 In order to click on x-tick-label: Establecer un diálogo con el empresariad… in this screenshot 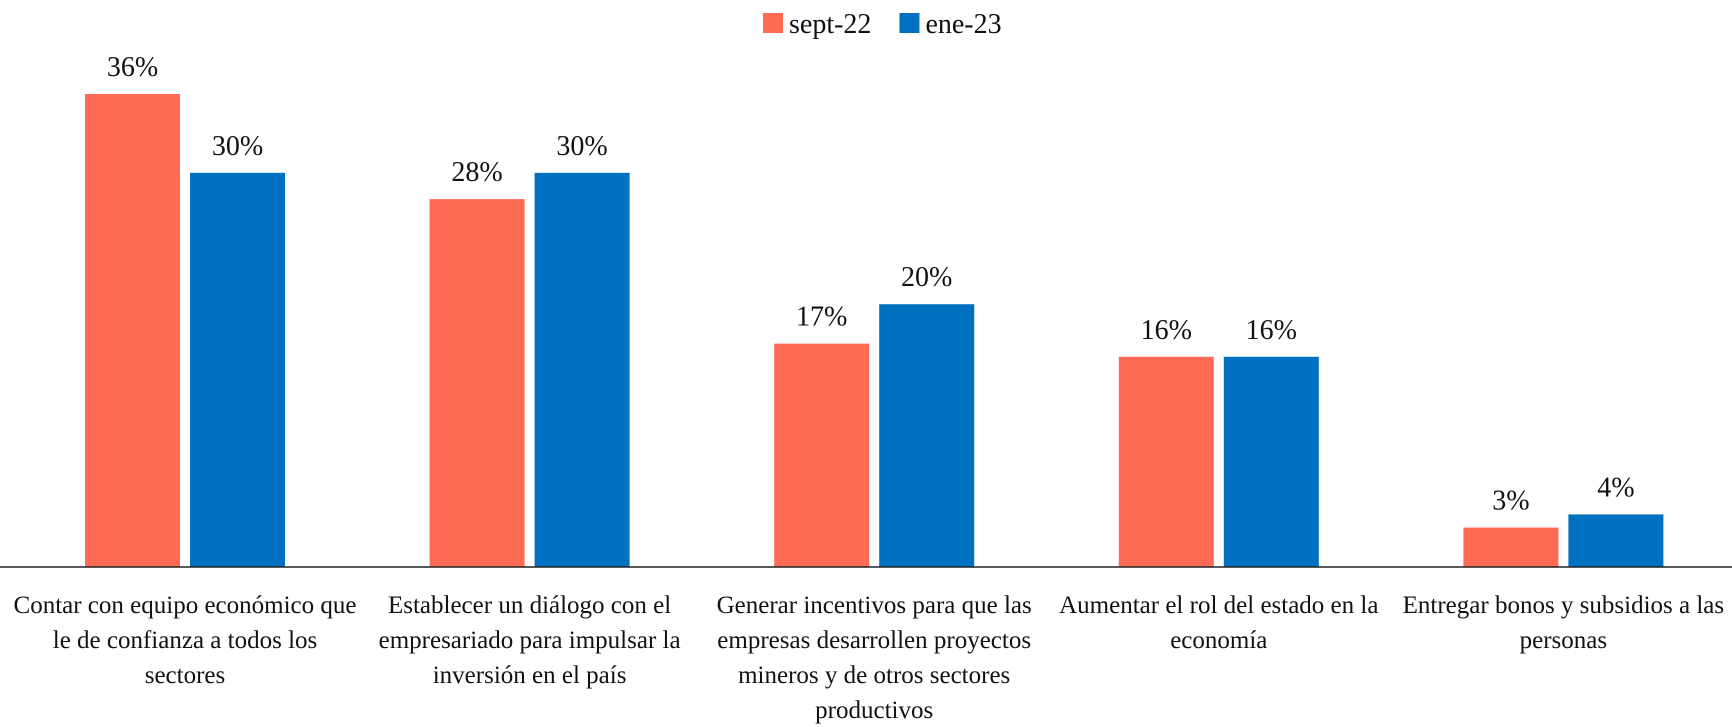, I will do `click(529, 640)`.